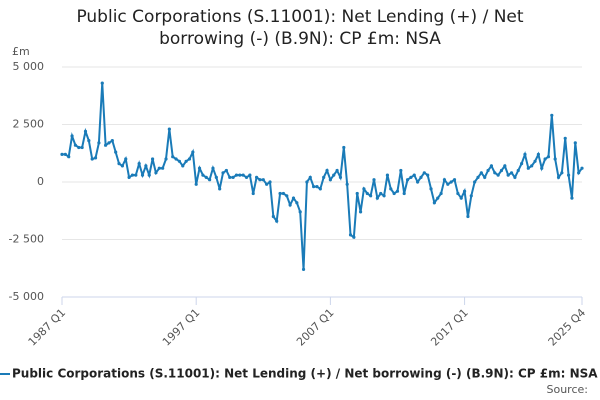  What do you see at coordinates (181, 327) in the screenshot?
I see `x-tick-label: 1997 Q1` at bounding box center [181, 327].